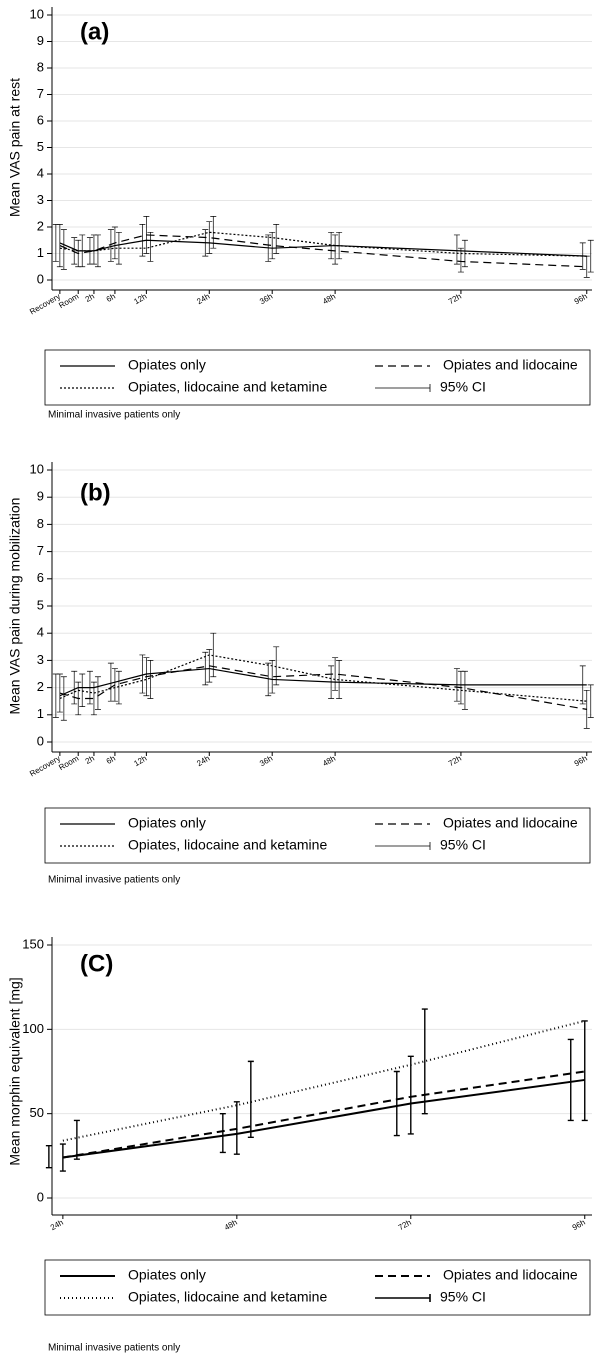 This screenshot has height=1358, width=595. I want to click on y-axis-label: Mean morphin equivalent [mg], so click(15, 1071).